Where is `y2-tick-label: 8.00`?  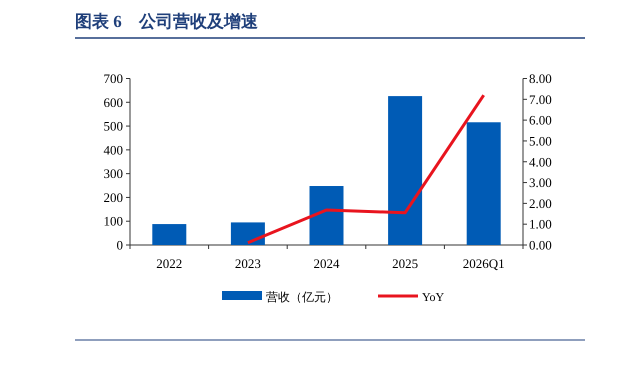 y2-tick-label: 8.00 is located at coordinates (540, 78).